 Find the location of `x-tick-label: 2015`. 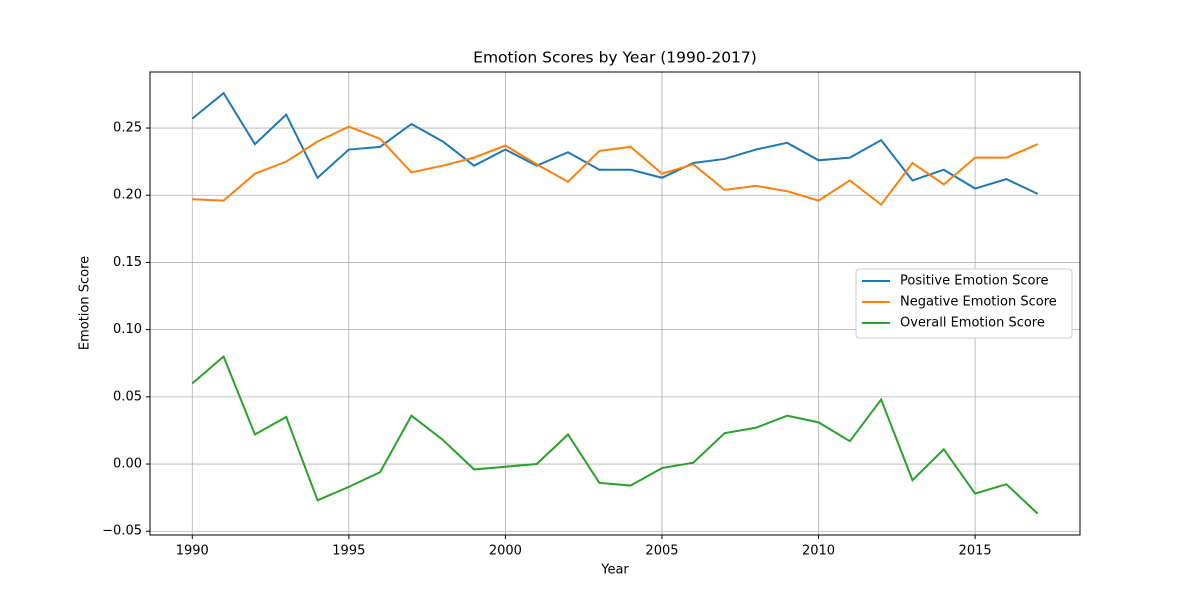

x-tick-label: 2015 is located at coordinates (975, 551).